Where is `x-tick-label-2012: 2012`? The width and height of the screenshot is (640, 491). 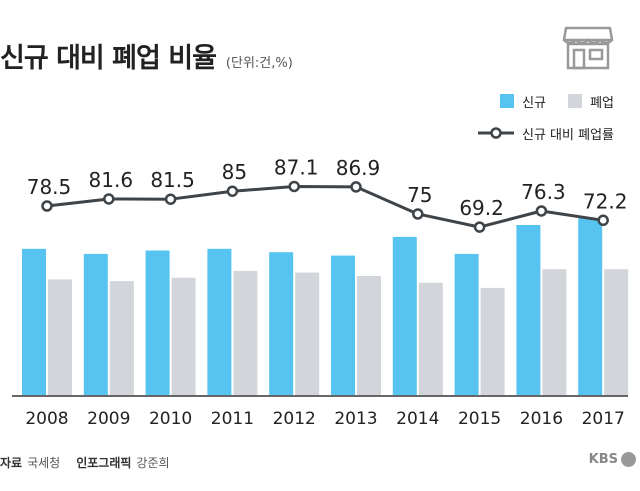 x-tick-label-2012: 2012 is located at coordinates (294, 419).